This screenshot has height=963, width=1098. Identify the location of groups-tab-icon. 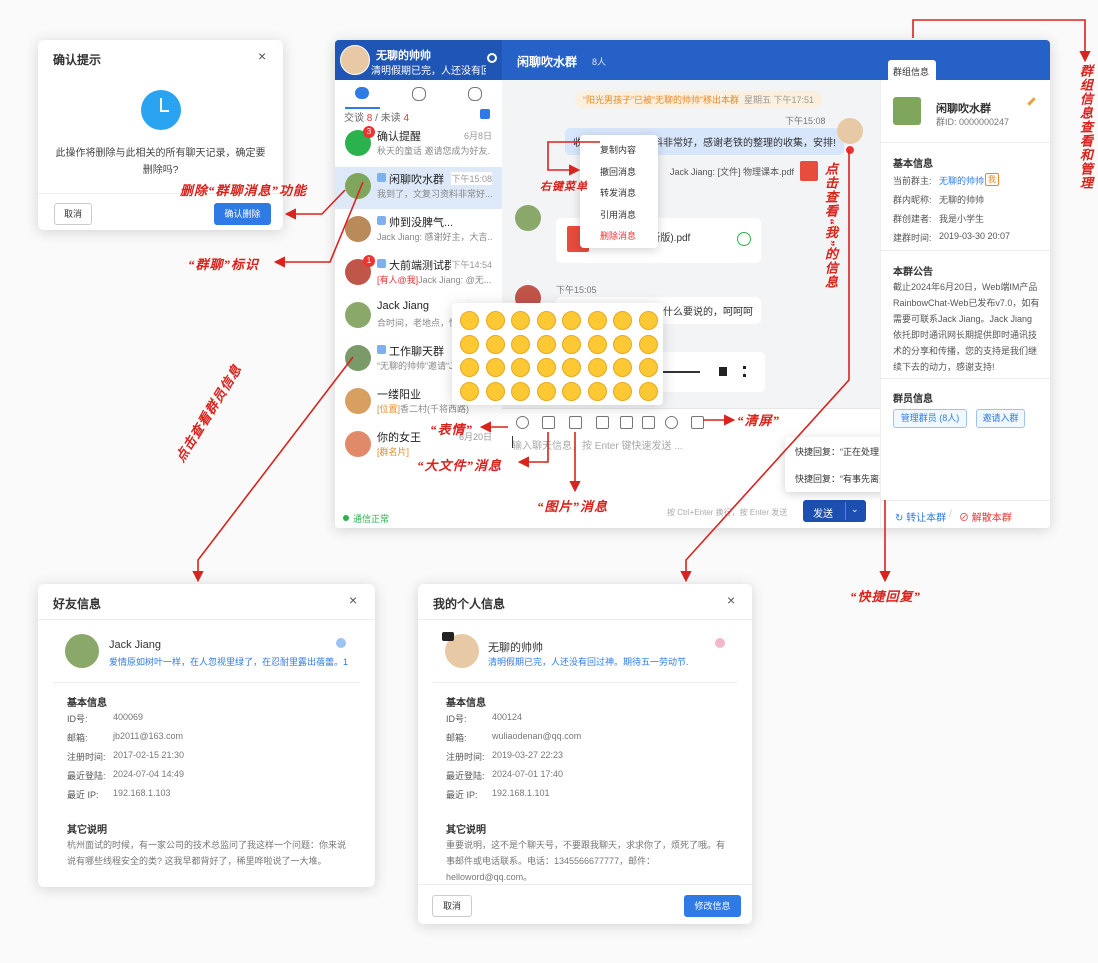
(475, 94).